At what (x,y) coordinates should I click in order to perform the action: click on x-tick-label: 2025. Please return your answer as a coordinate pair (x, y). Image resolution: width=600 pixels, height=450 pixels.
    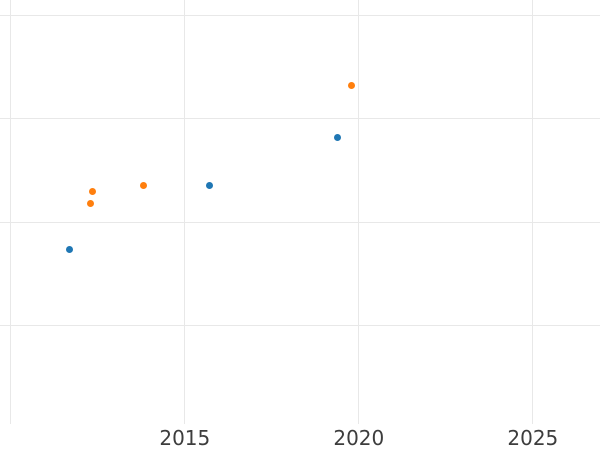
    Looking at the image, I should click on (533, 438).